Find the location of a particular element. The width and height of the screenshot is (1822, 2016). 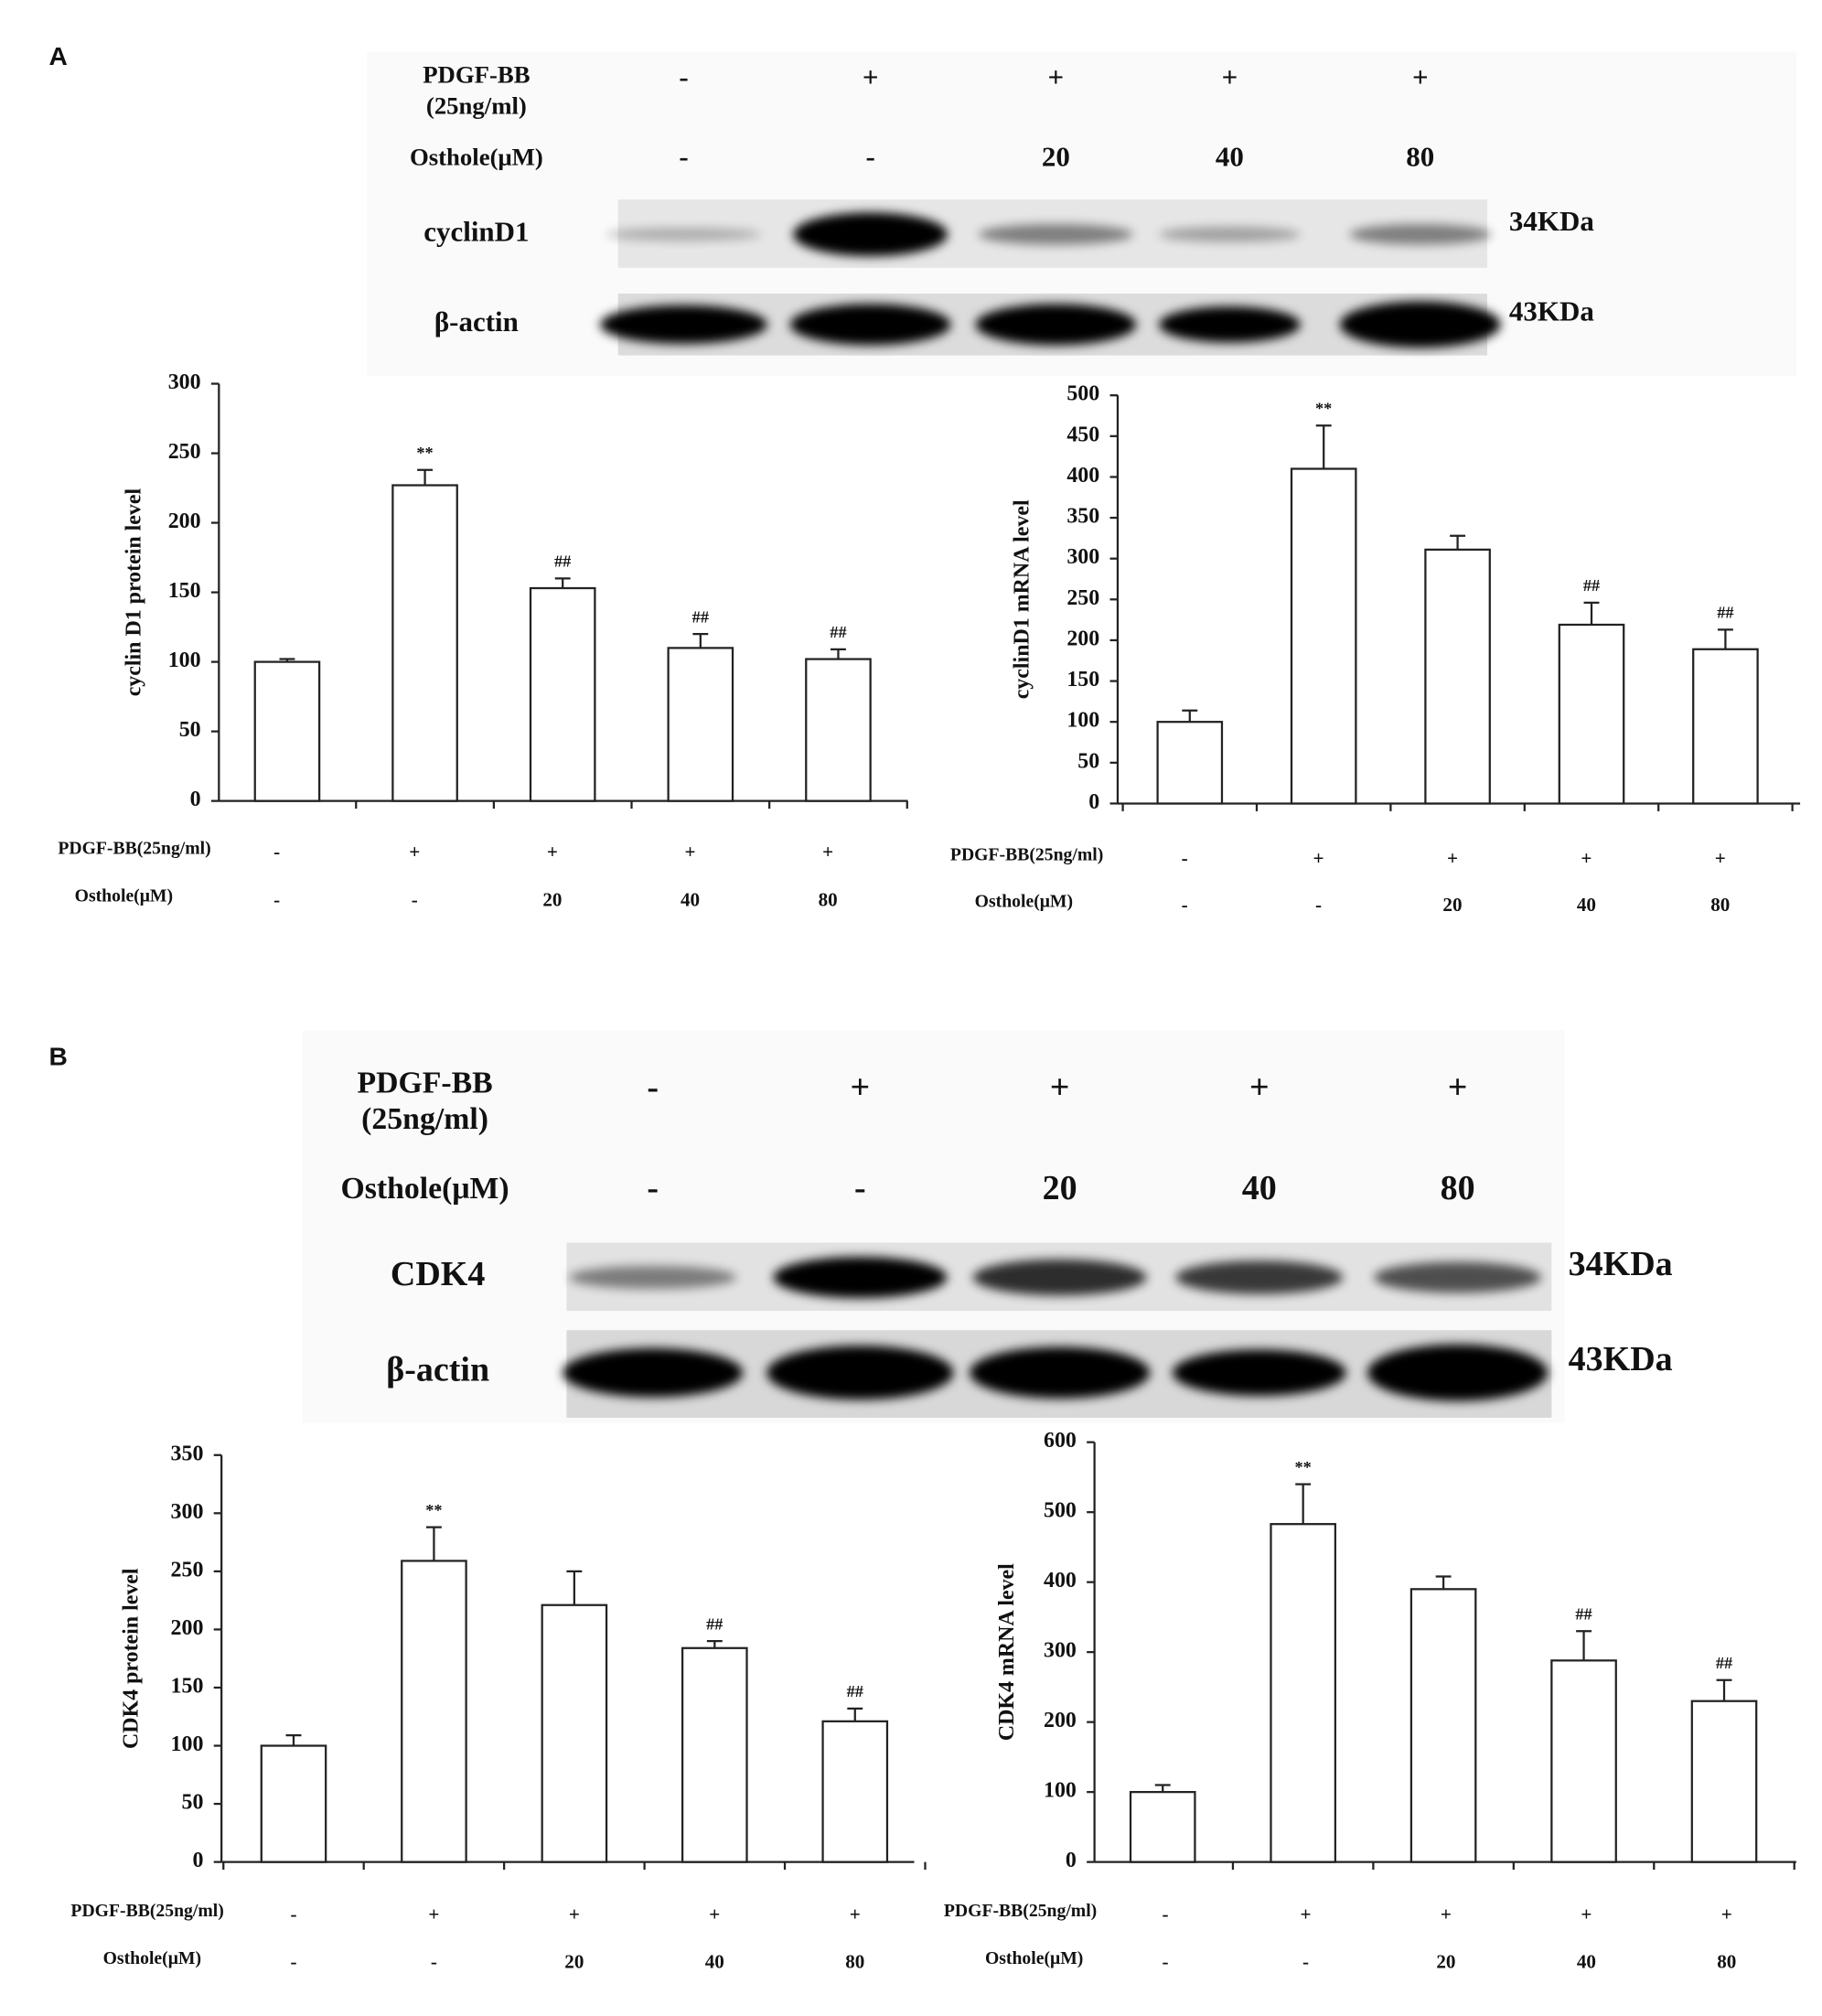

y-tick-label: 50 is located at coordinates (190, 730).